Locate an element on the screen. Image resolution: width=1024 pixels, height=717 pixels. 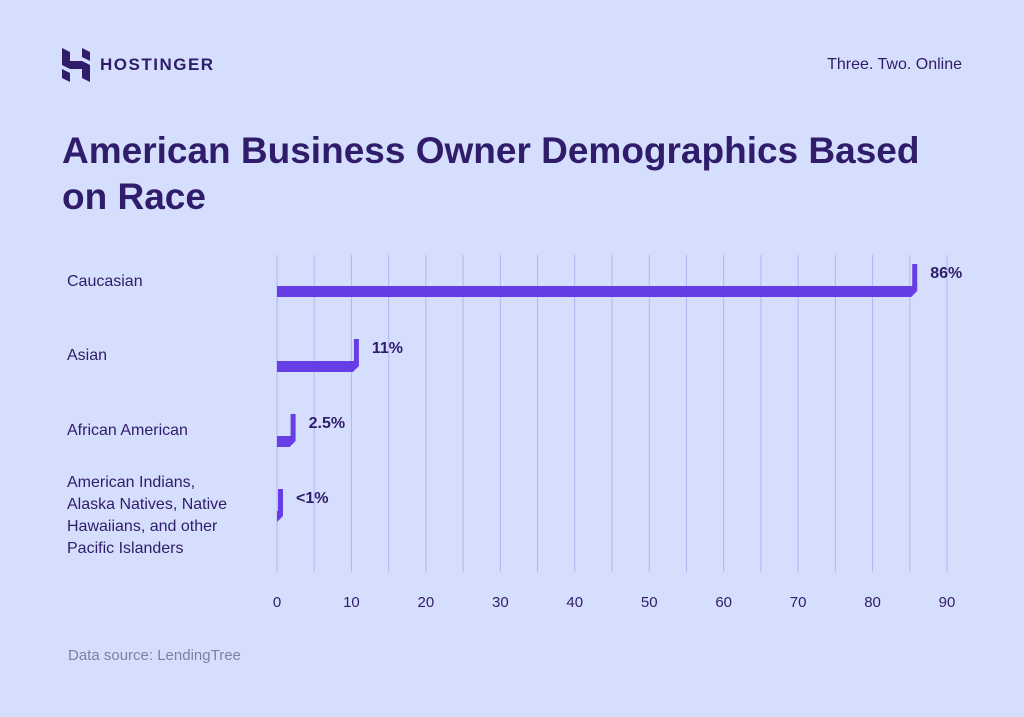
x-tick-label: 70 is located at coordinates (798, 602).